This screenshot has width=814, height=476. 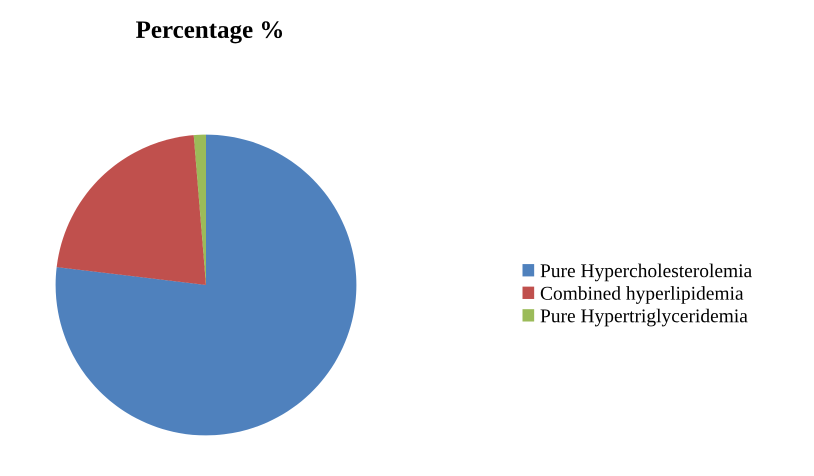 I want to click on chart-title: Percentage %, so click(x=209, y=32).